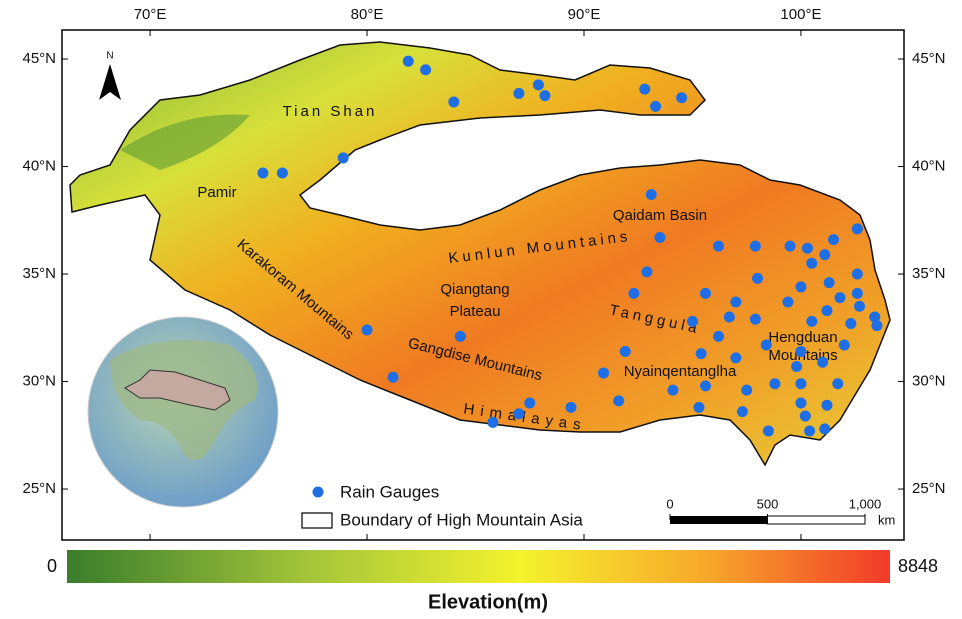  Describe the element at coordinates (216, 192) in the screenshot. I see `region-label: Pamir` at that location.